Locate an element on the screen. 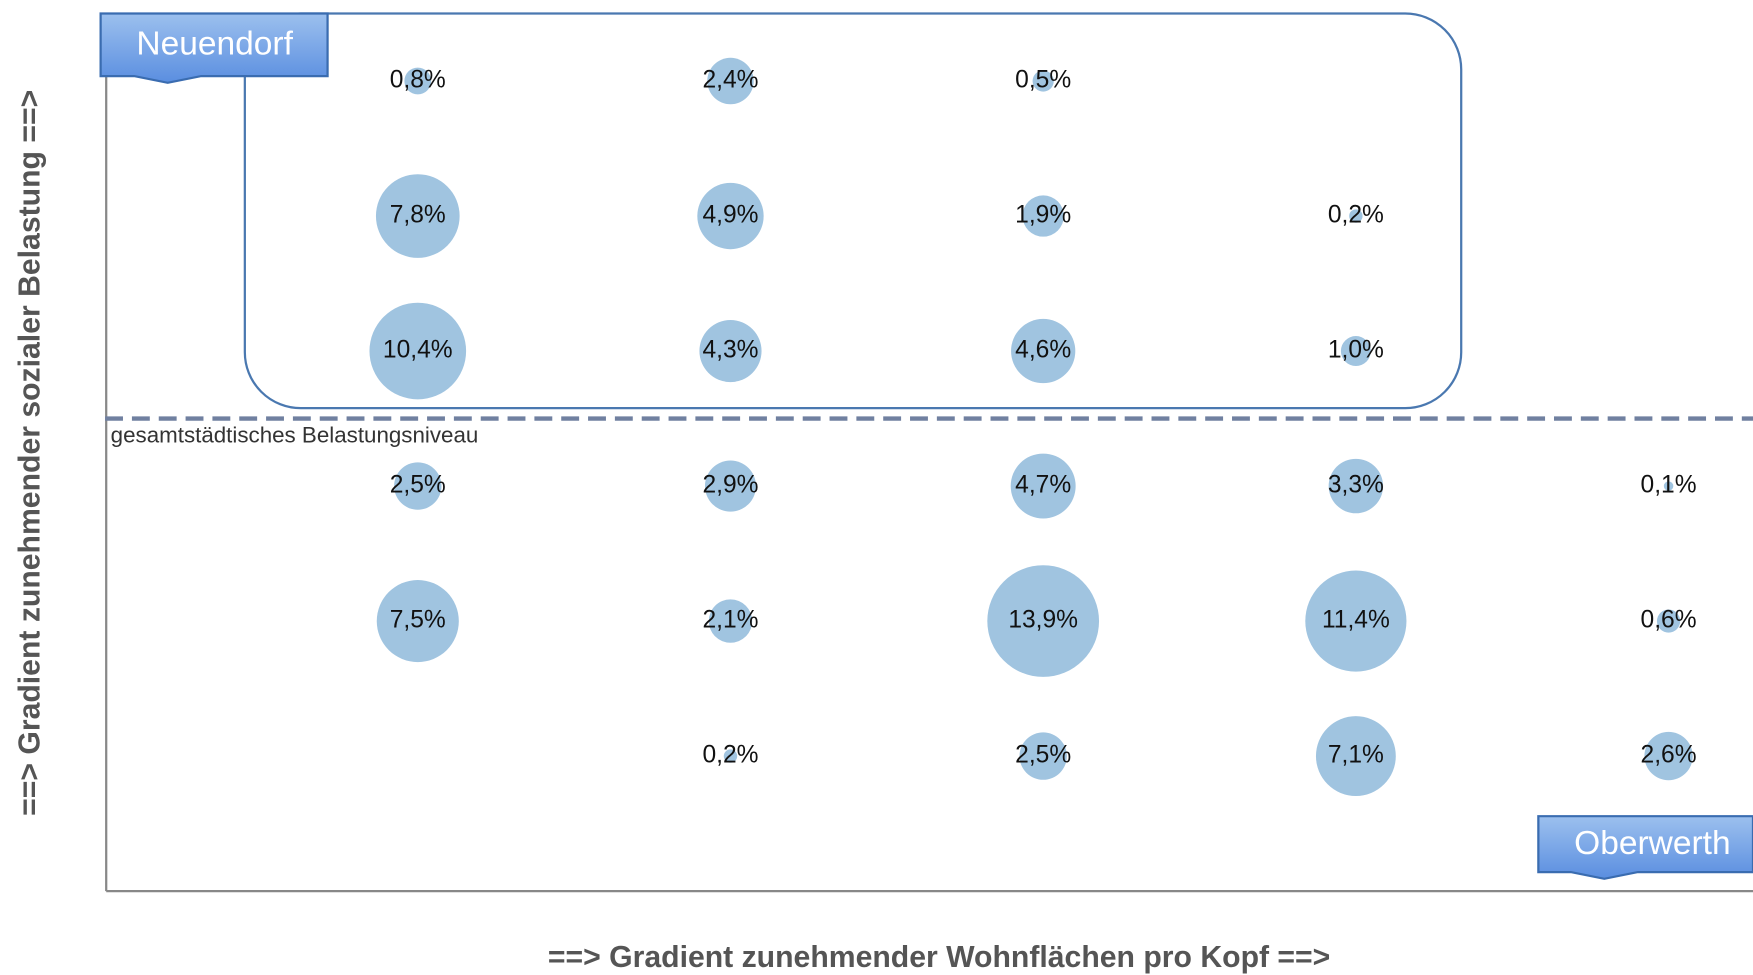 The image size is (1753, 975). data-label: 4,6% is located at coordinates (1043, 350).